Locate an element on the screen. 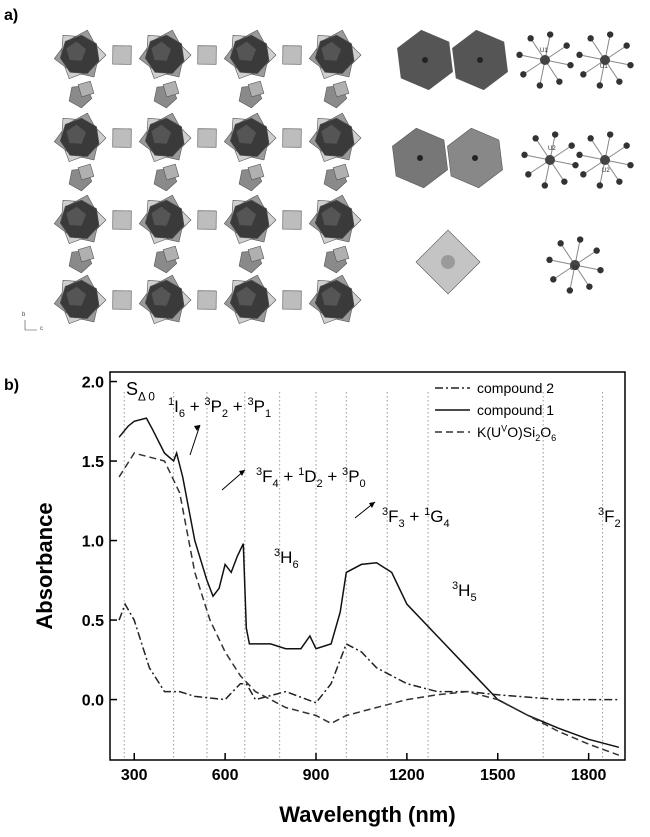  y-tick-label: 1.0 is located at coordinates (93, 542).